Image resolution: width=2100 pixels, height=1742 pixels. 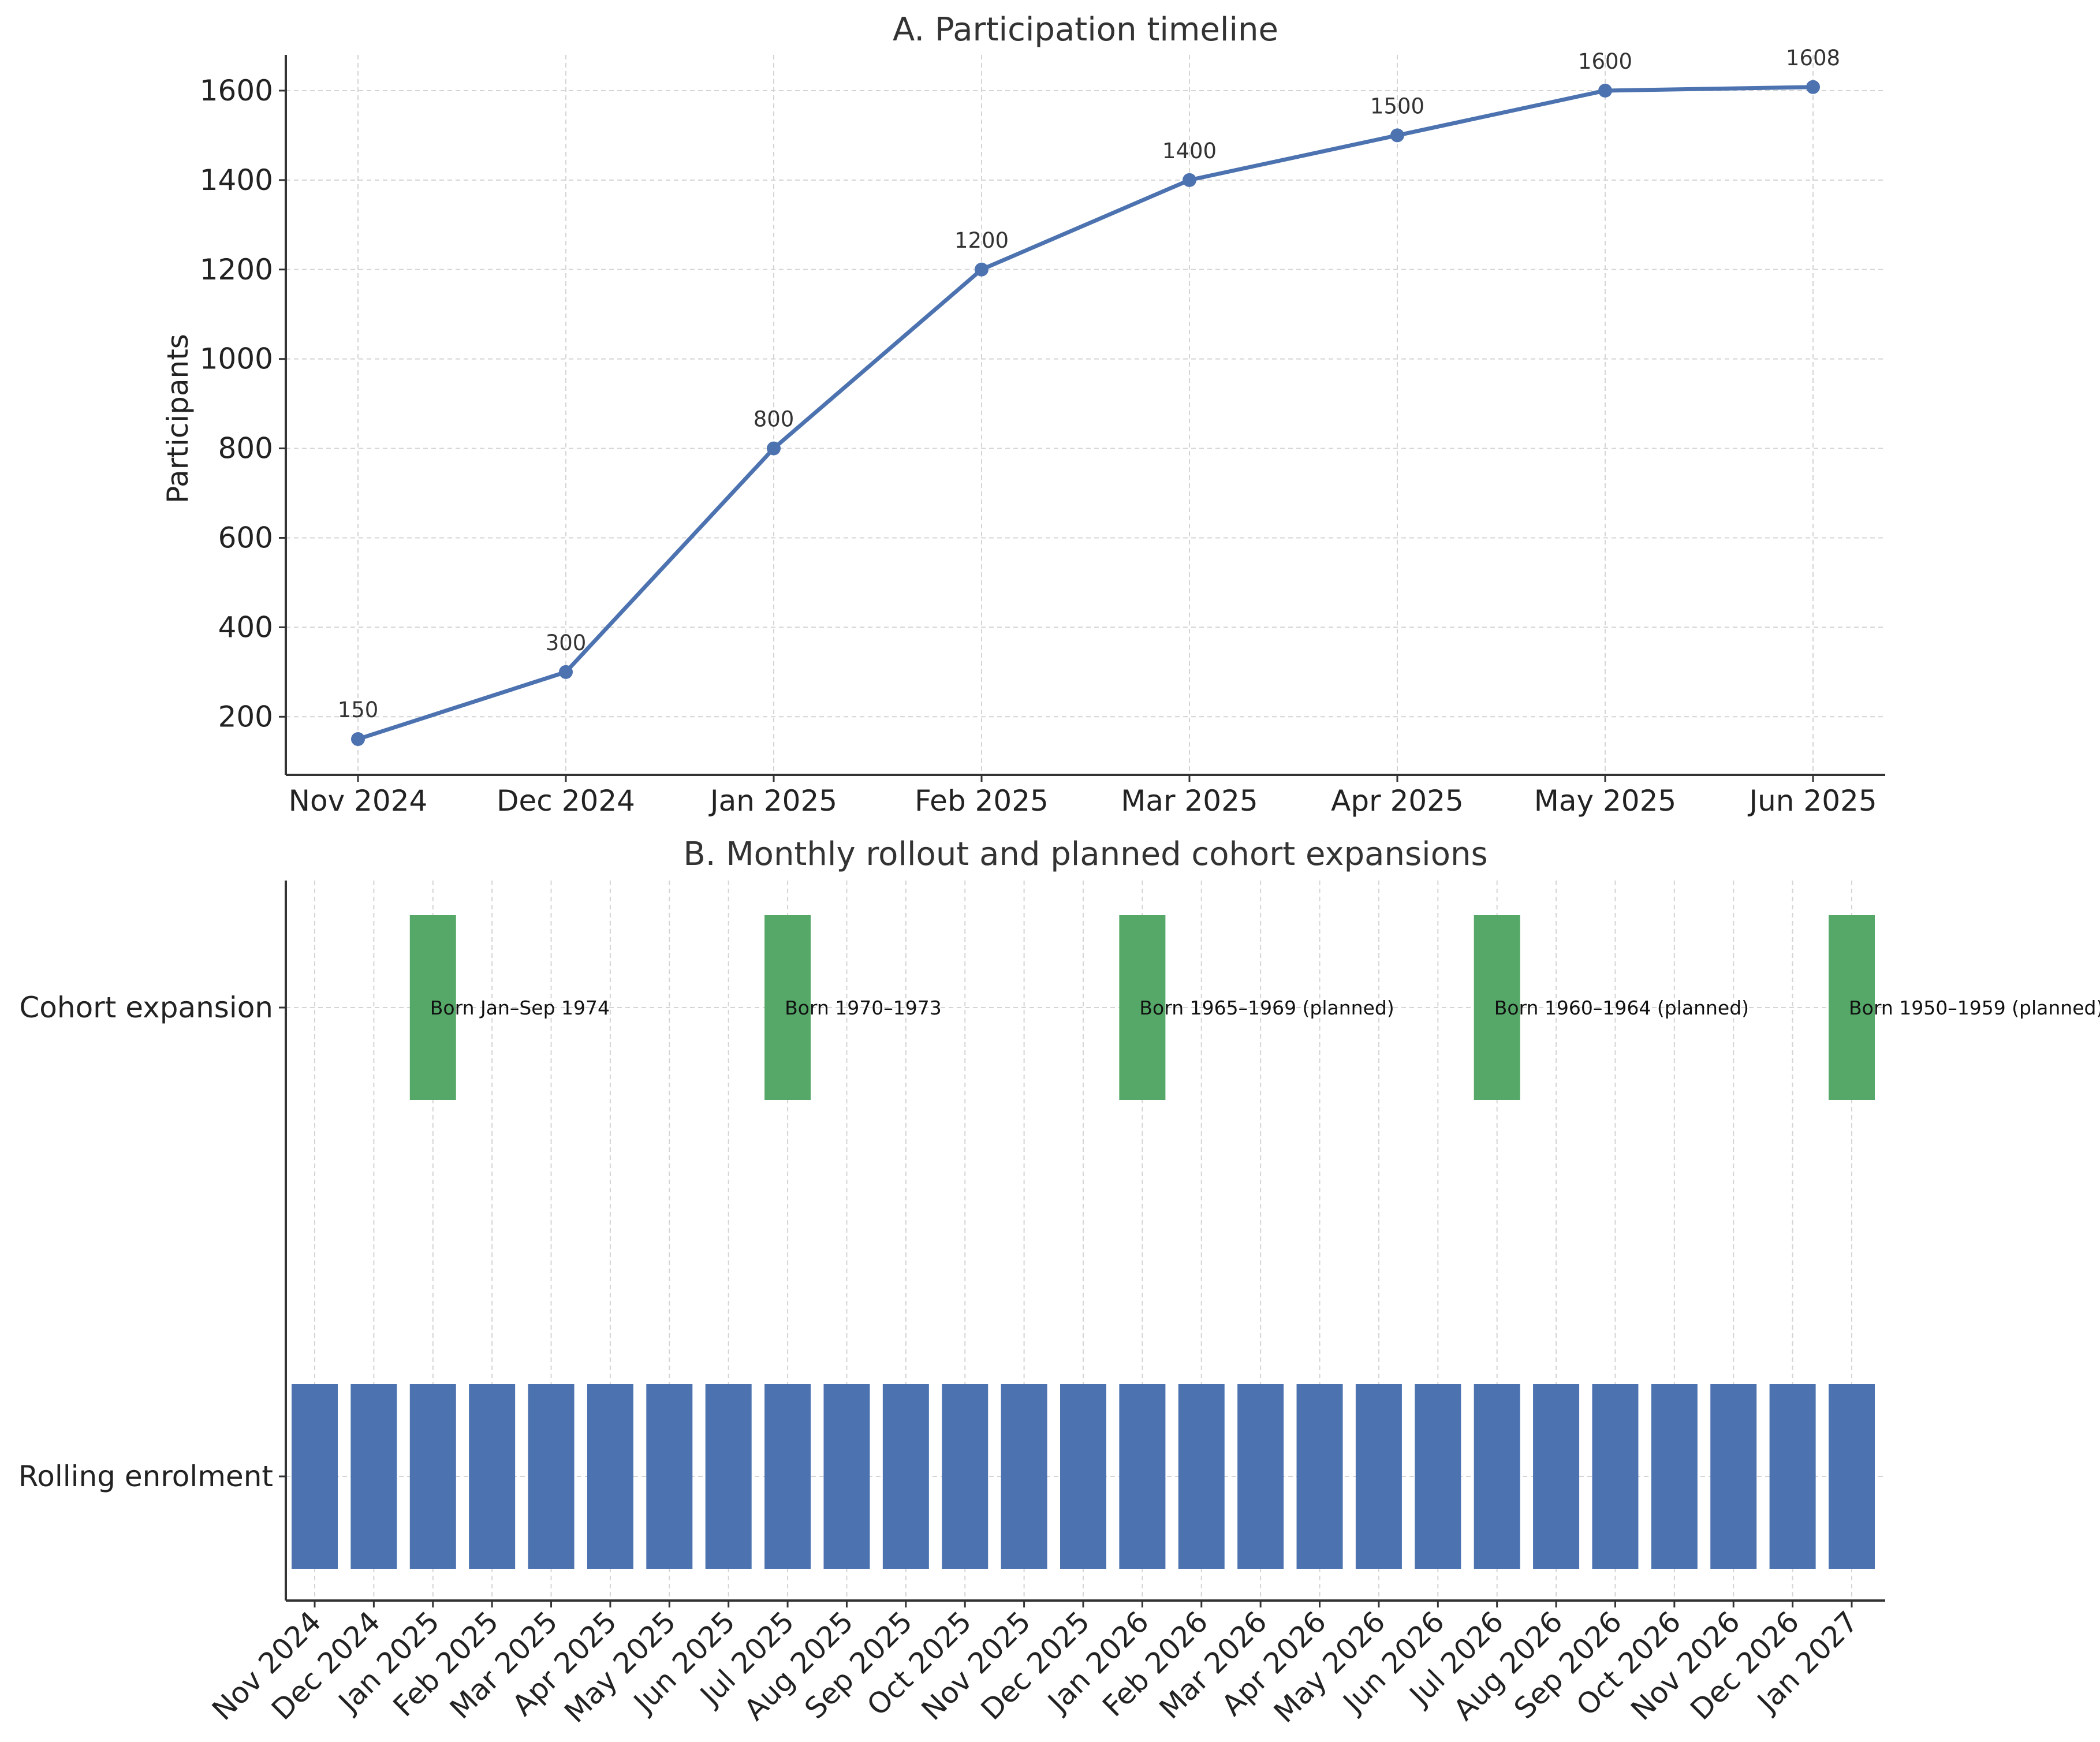 I want to click on rollout-bar-oct-2026, so click(x=1674, y=1476).